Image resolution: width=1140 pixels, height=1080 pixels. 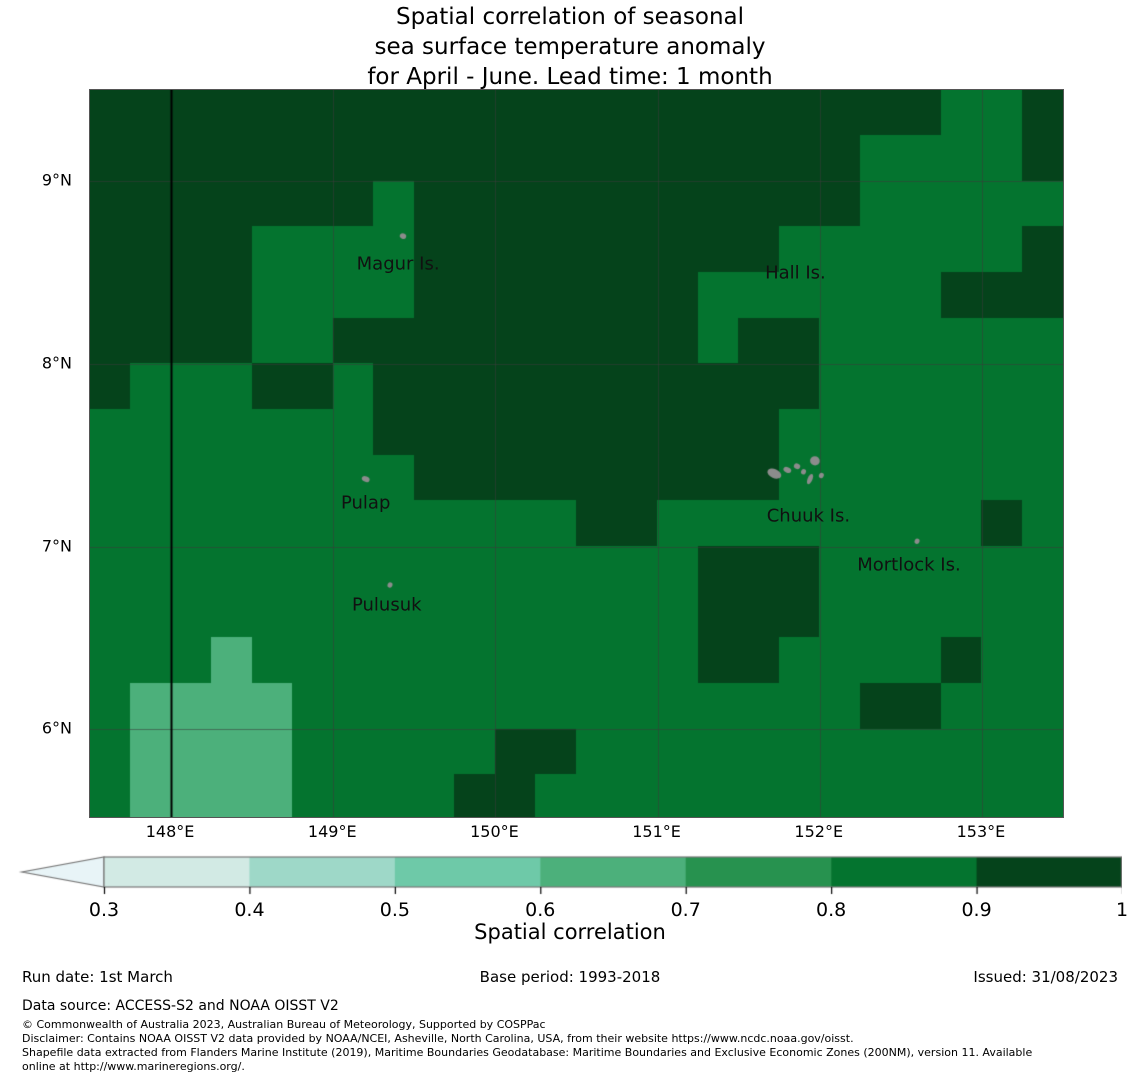 I want to click on colorbar-gradient, so click(x=570, y=876).